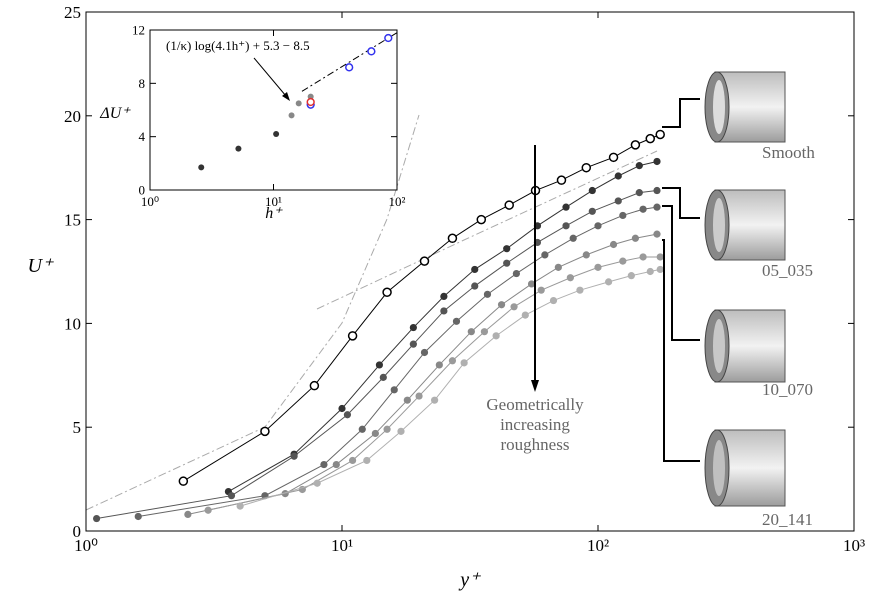  I want to click on y-tick-label: 15, so click(72, 220).